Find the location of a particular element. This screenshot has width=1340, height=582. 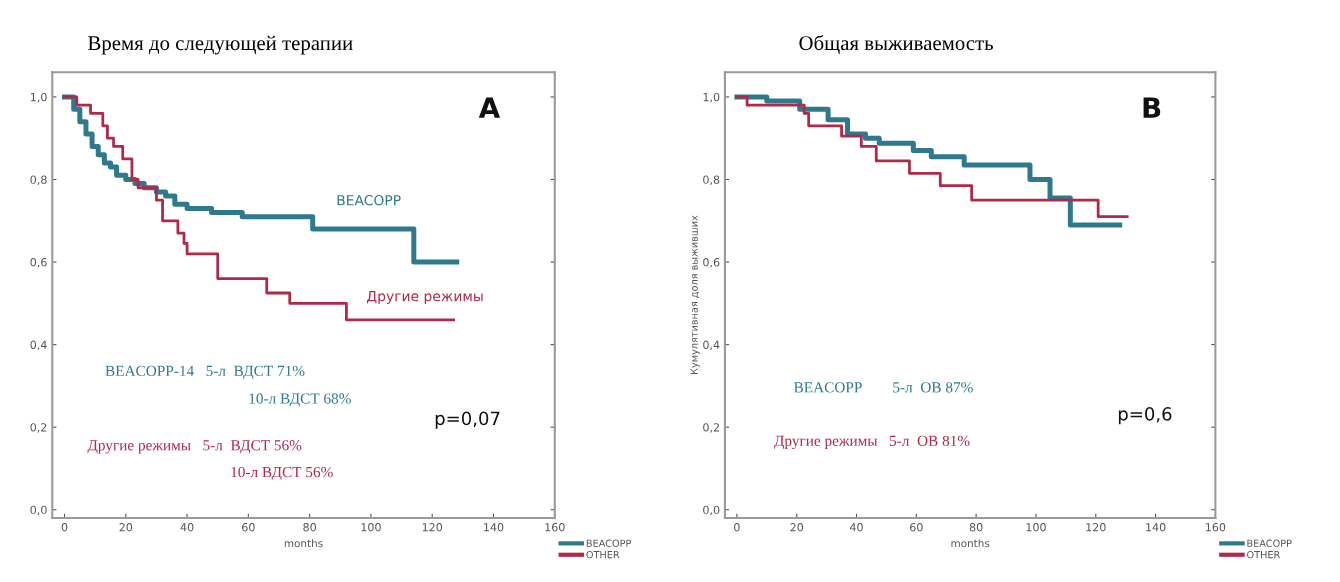

annotation: A is located at coordinates (489, 107).